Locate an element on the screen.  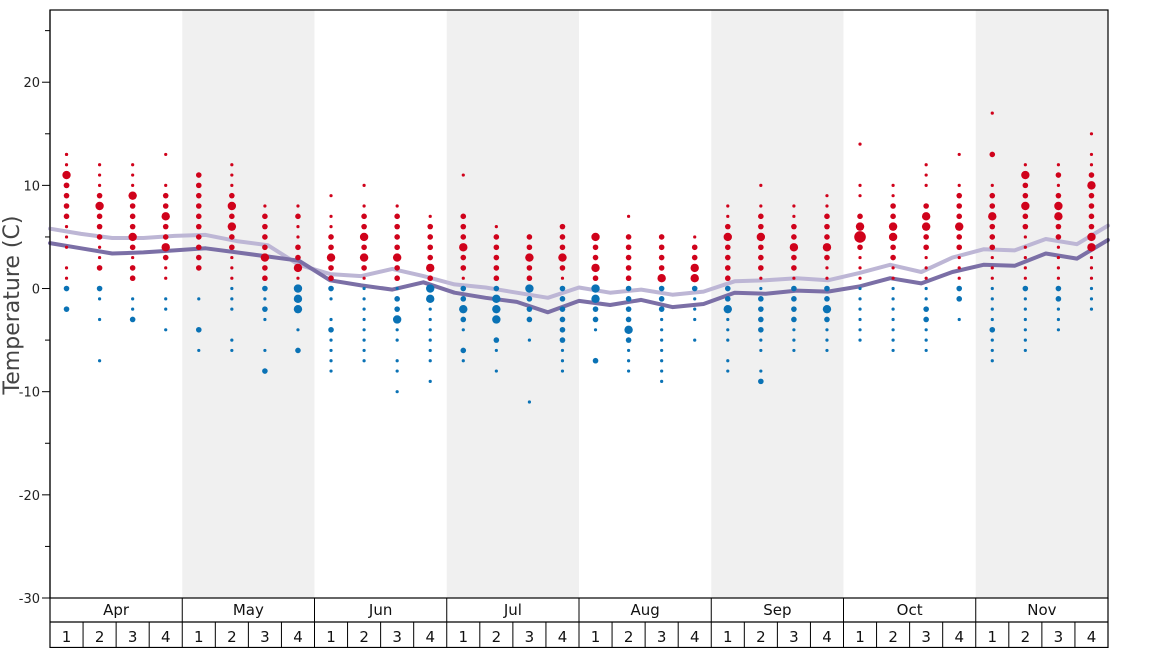
month-label-oct: Oct is located at coordinates (910, 610).